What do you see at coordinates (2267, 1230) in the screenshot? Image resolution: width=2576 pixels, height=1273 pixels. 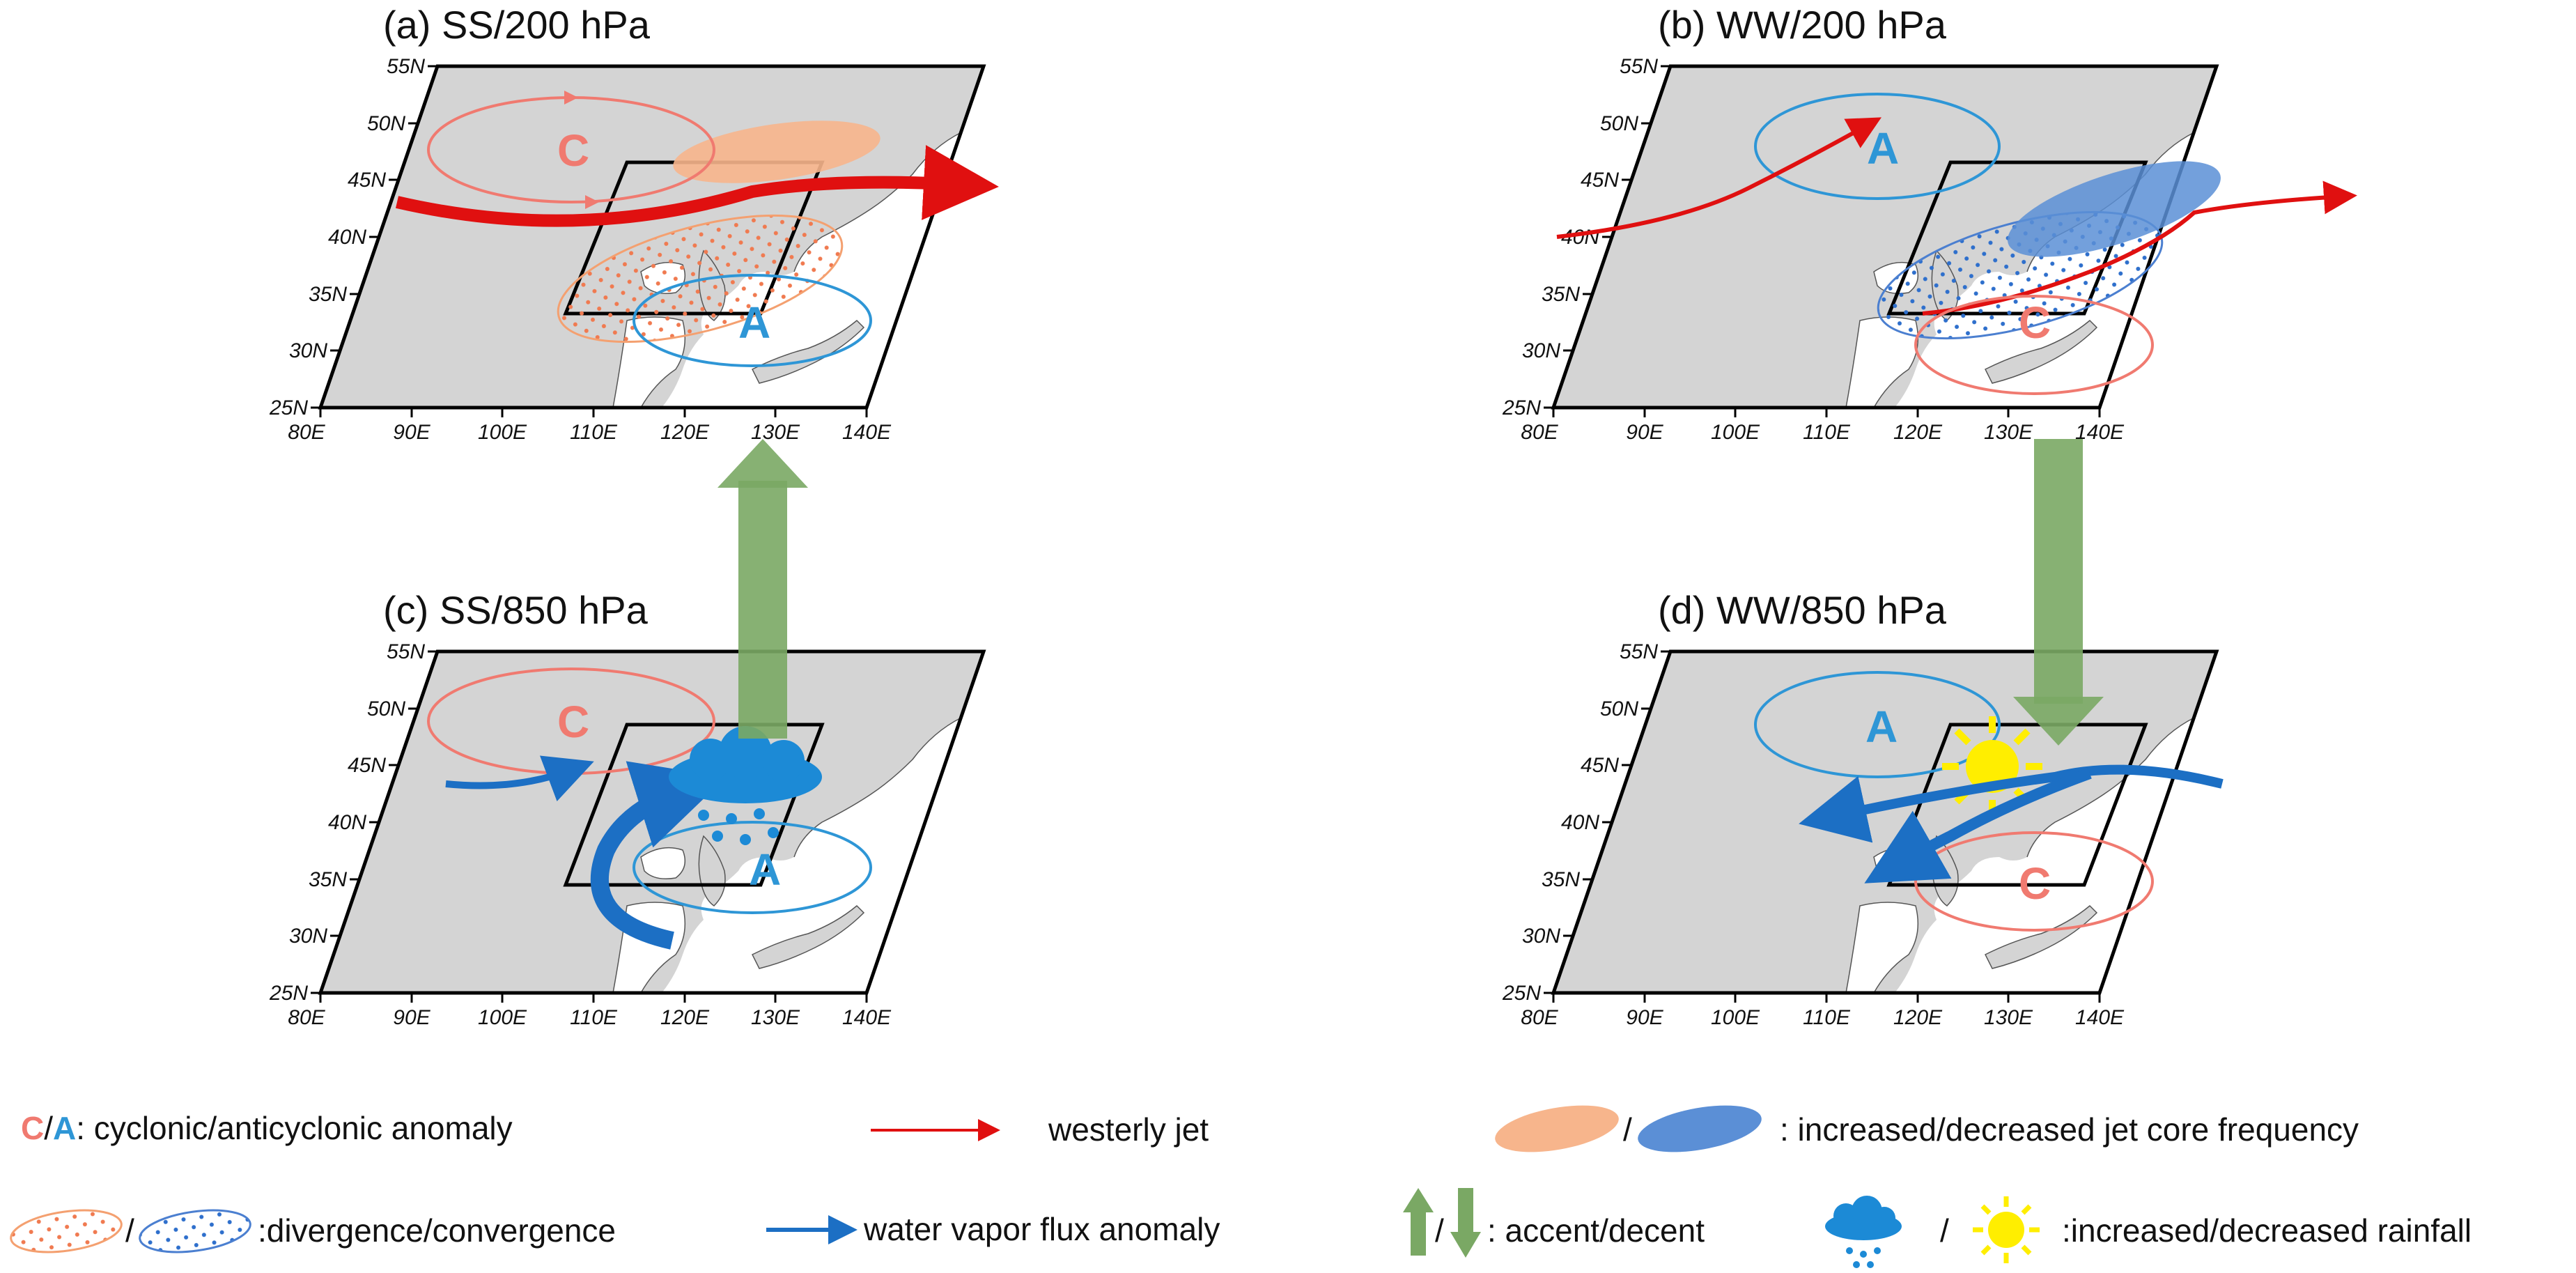 I see `legend-rainfall-text: :increased/decreased rainfall` at bounding box center [2267, 1230].